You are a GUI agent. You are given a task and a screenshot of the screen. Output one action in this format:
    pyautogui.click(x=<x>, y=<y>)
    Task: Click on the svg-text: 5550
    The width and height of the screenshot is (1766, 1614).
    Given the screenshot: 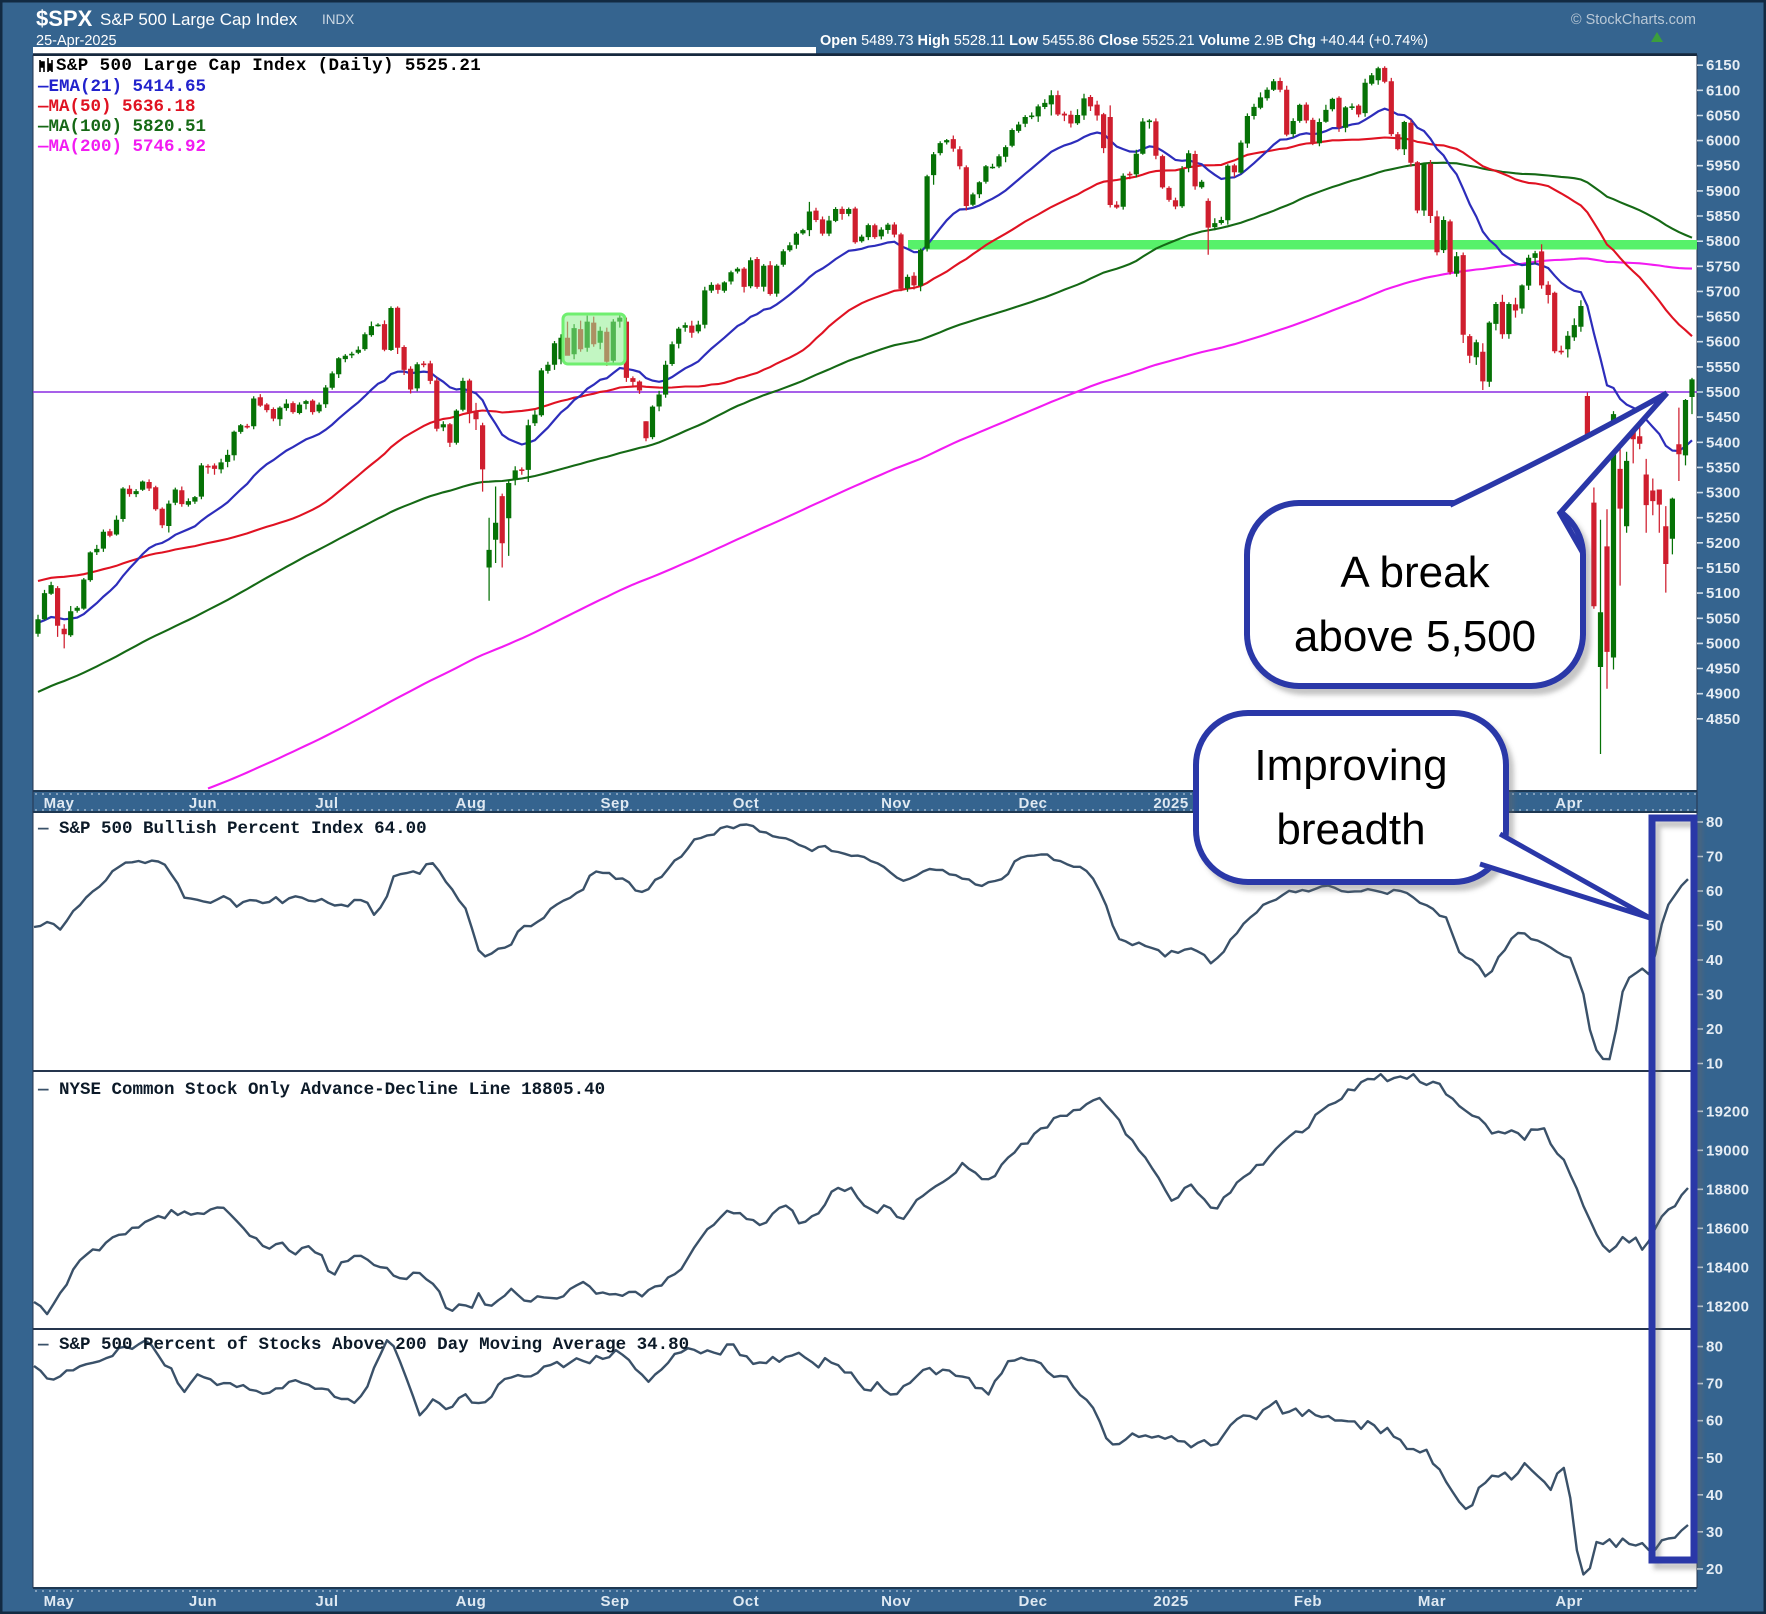 What is the action you would take?
    pyautogui.click(x=1723, y=367)
    